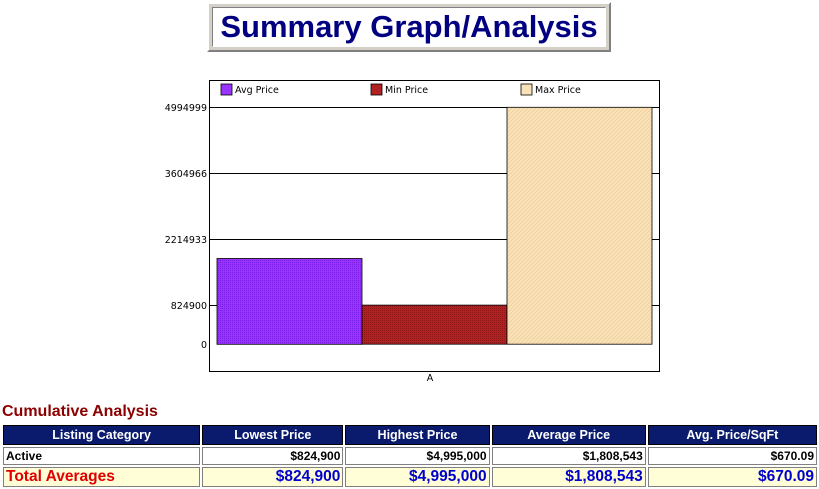  What do you see at coordinates (257, 90) in the screenshot?
I see `legend-label: Avg Price` at bounding box center [257, 90].